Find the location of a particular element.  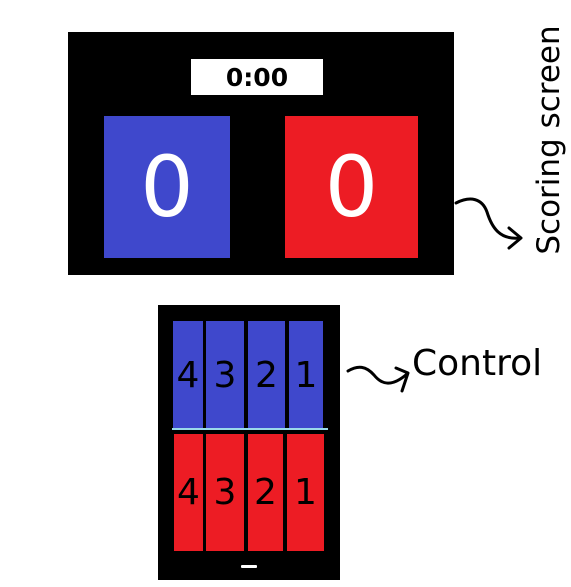

timer-display: 0:00 is located at coordinates (257, 77).